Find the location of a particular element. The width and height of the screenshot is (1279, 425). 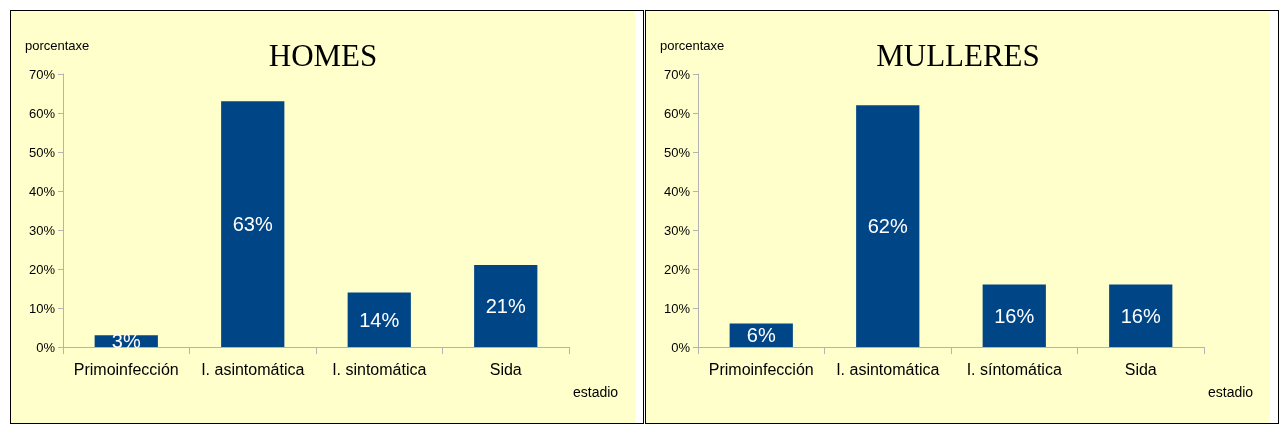

chart-title: HOMES is located at coordinates (323, 55).